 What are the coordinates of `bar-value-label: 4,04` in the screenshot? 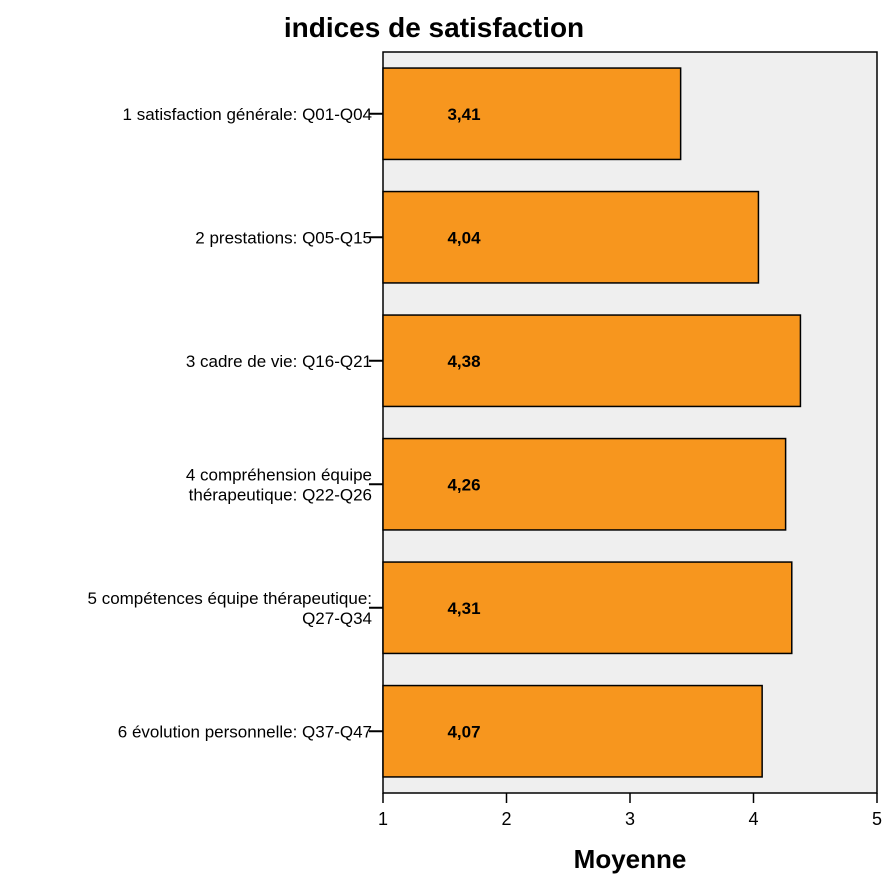 It's located at (464, 237).